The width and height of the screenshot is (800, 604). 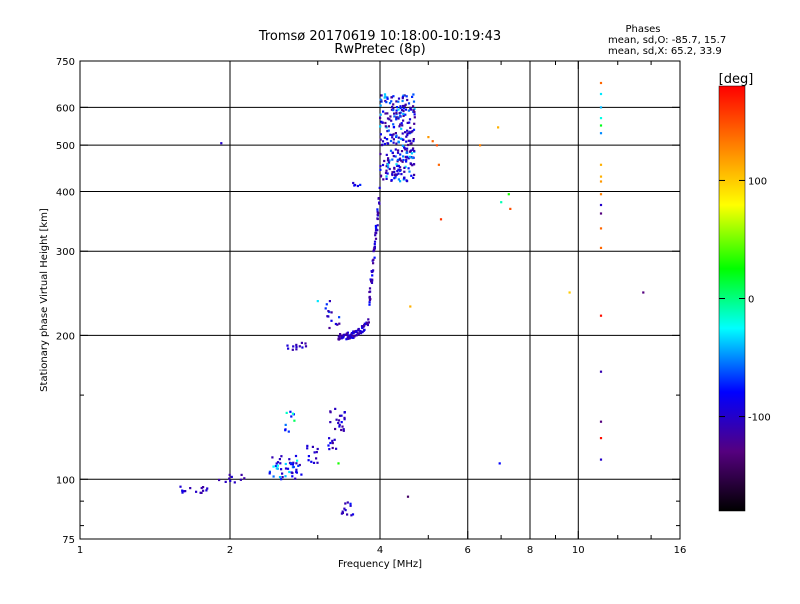 I want to click on colorbar-tick-label: 0, so click(x=751, y=300).